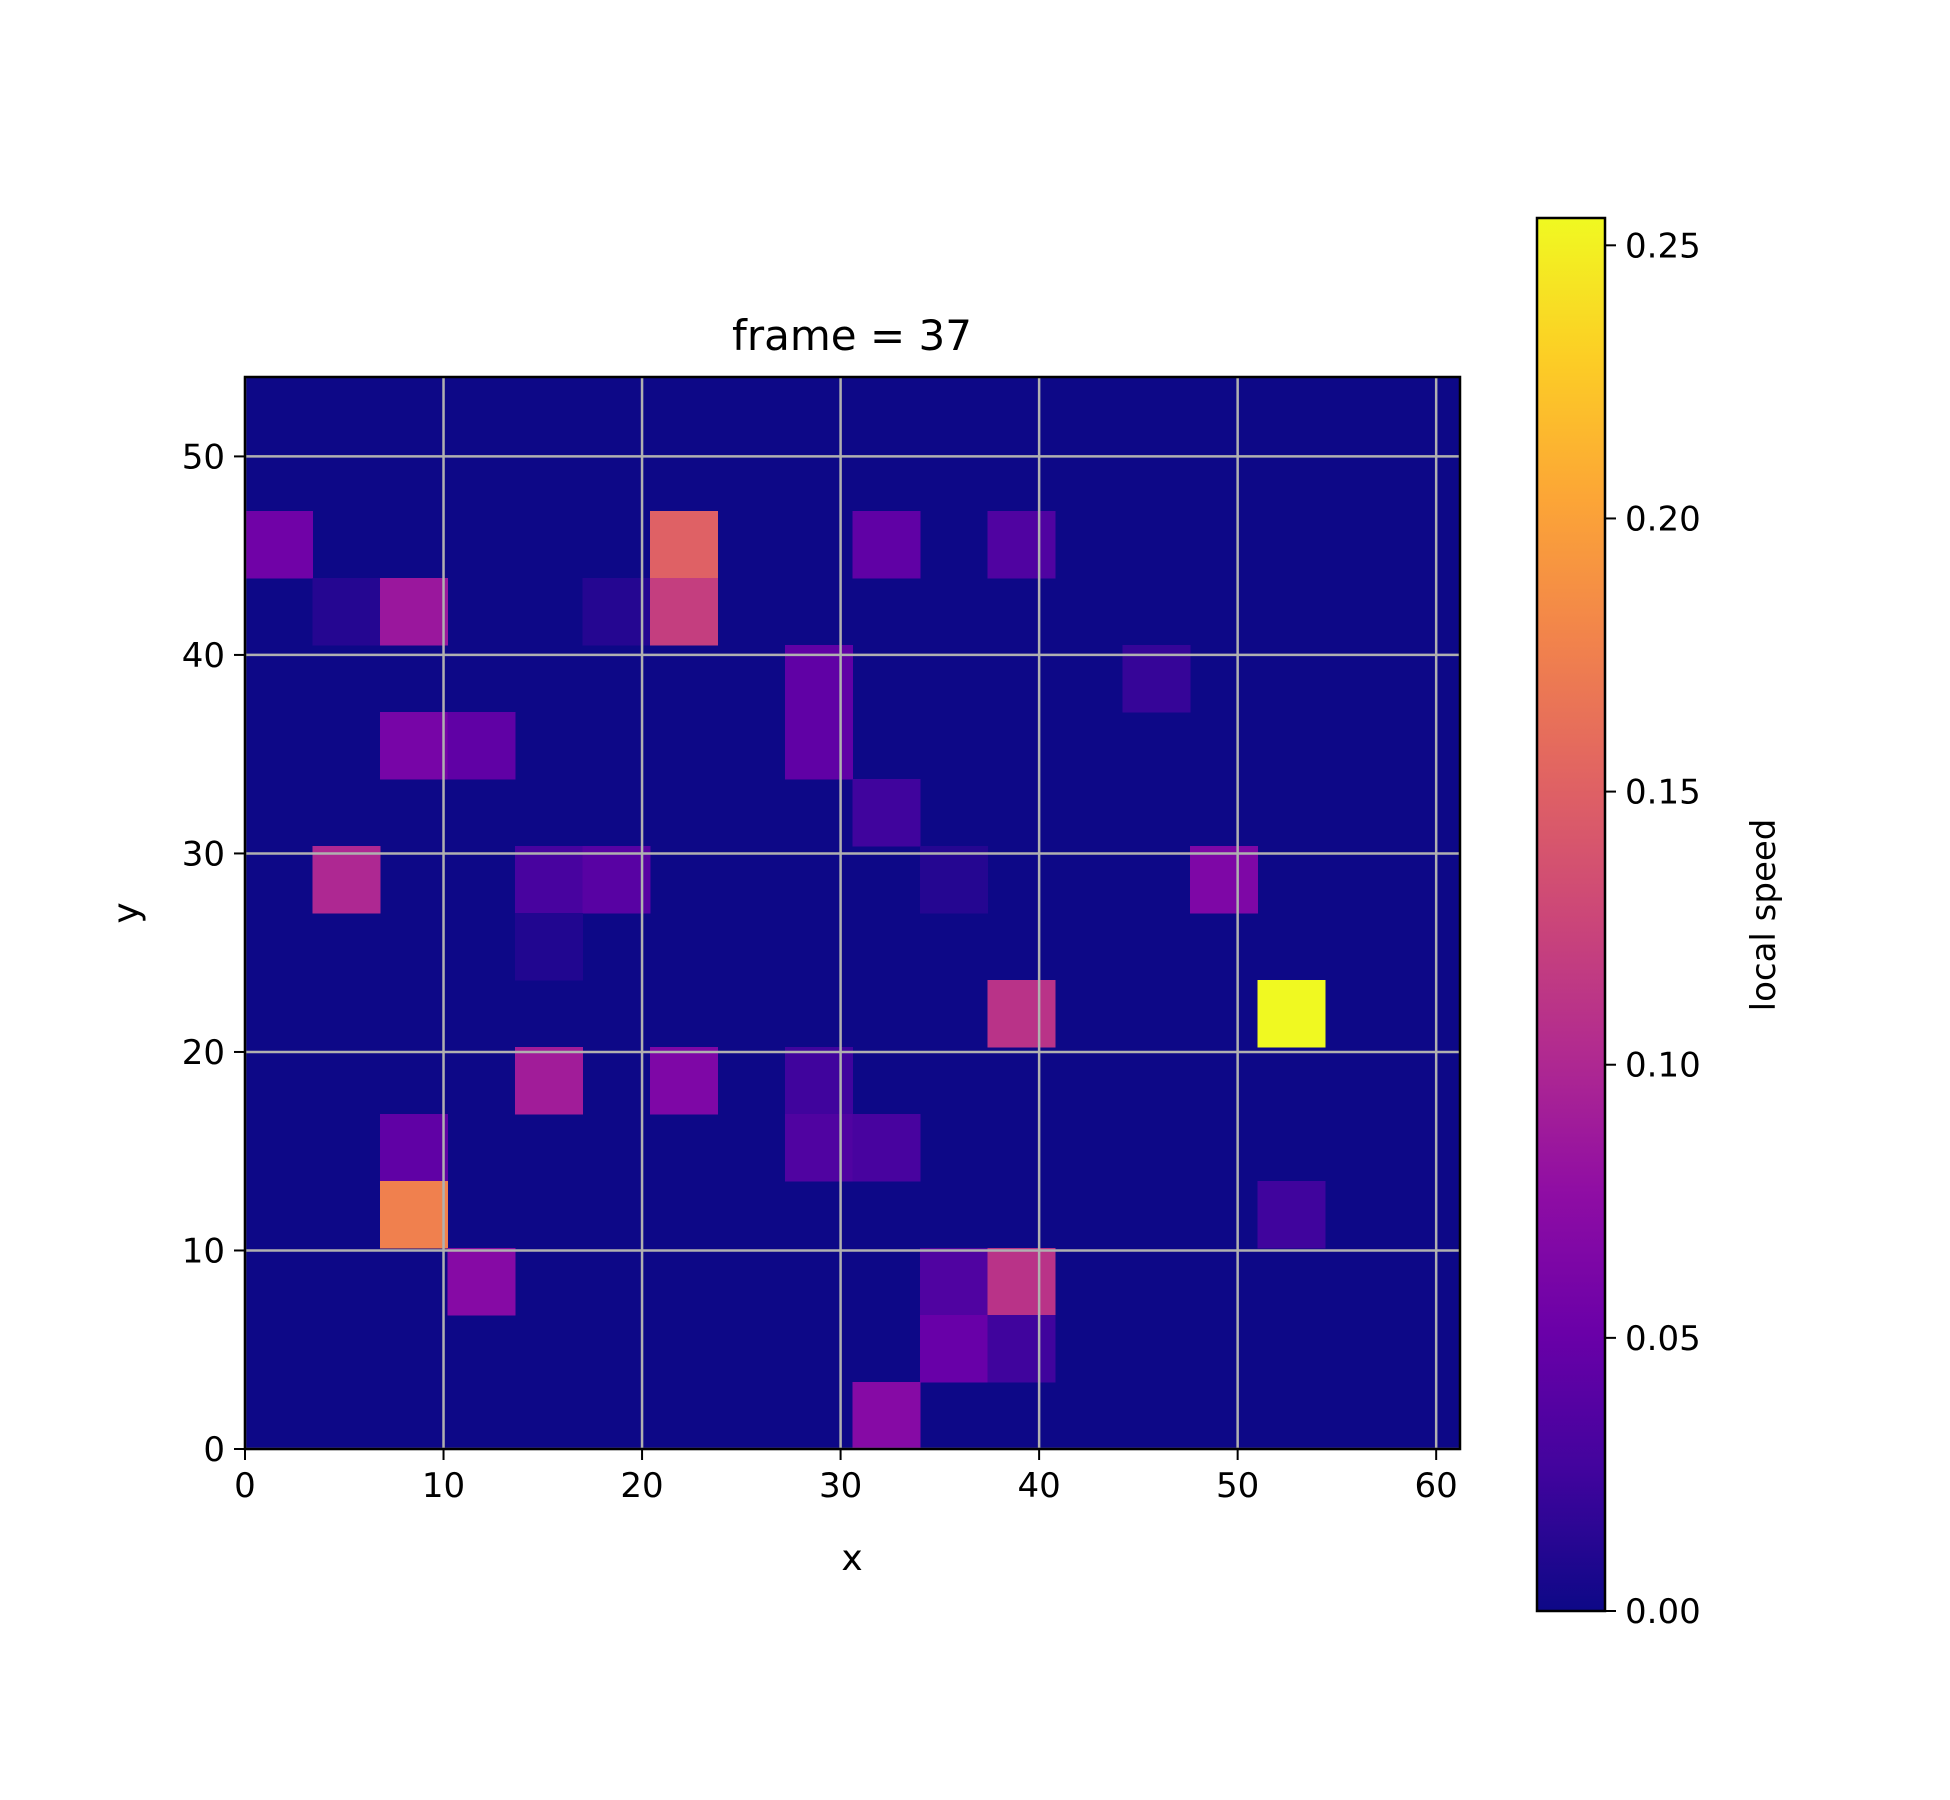  What do you see at coordinates (1663, 519) in the screenshot?
I see `colorbar-tick-label: 0.20` at bounding box center [1663, 519].